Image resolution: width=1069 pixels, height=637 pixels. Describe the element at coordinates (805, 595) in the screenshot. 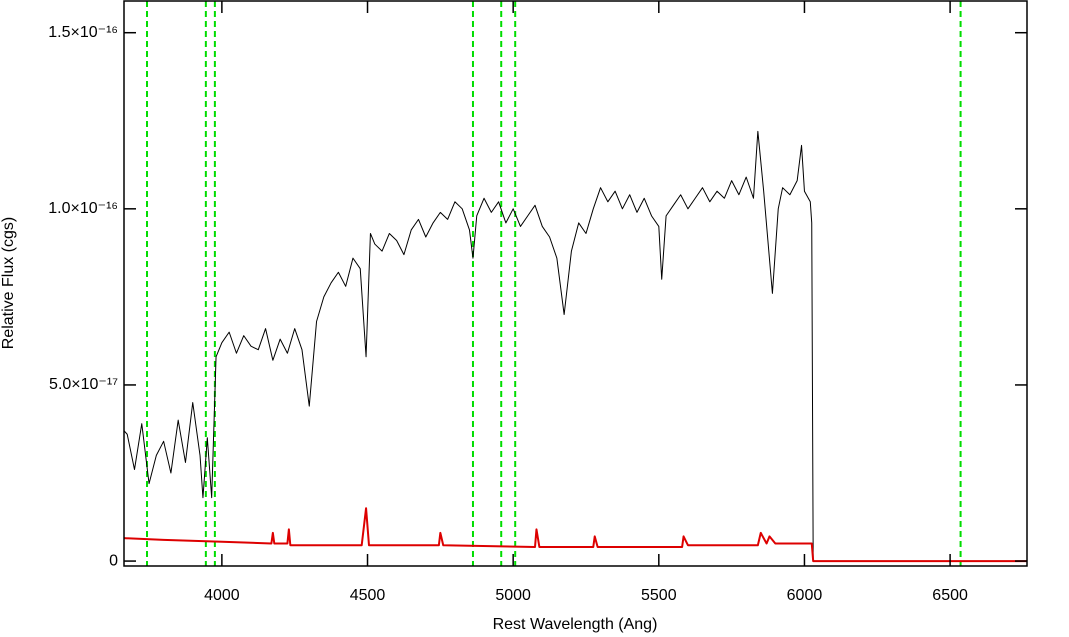

I see `x-tick-label: 6000` at that location.